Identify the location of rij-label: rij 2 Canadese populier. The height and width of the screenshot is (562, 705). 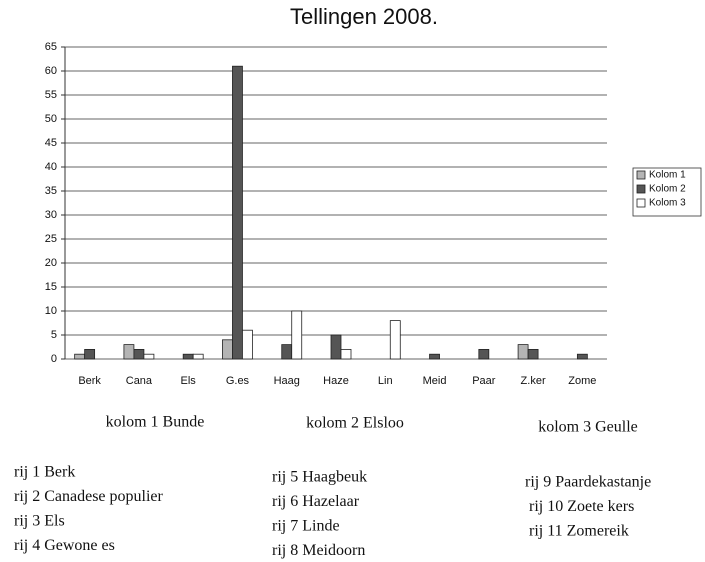
(89, 496).